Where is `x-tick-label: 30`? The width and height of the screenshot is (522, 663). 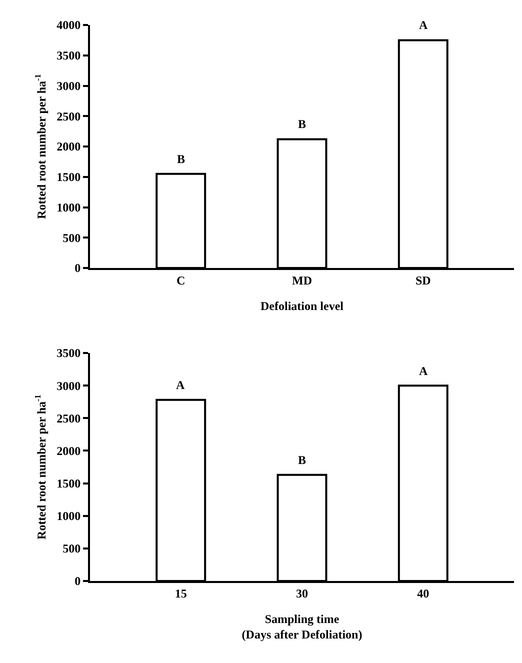
x-tick-label: 30 is located at coordinates (302, 593).